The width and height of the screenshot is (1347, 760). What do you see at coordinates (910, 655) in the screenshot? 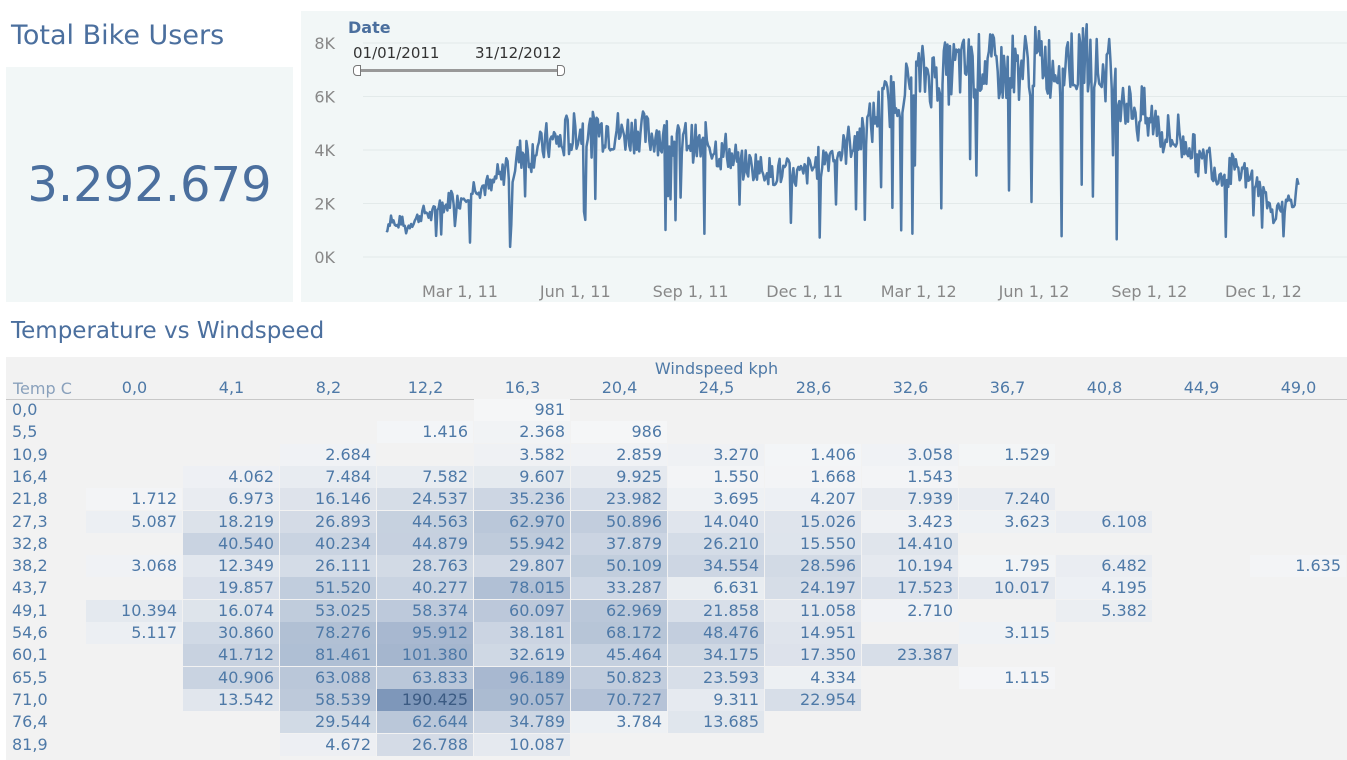
I see `heatmap-cell: 23.387` at bounding box center [910, 655].